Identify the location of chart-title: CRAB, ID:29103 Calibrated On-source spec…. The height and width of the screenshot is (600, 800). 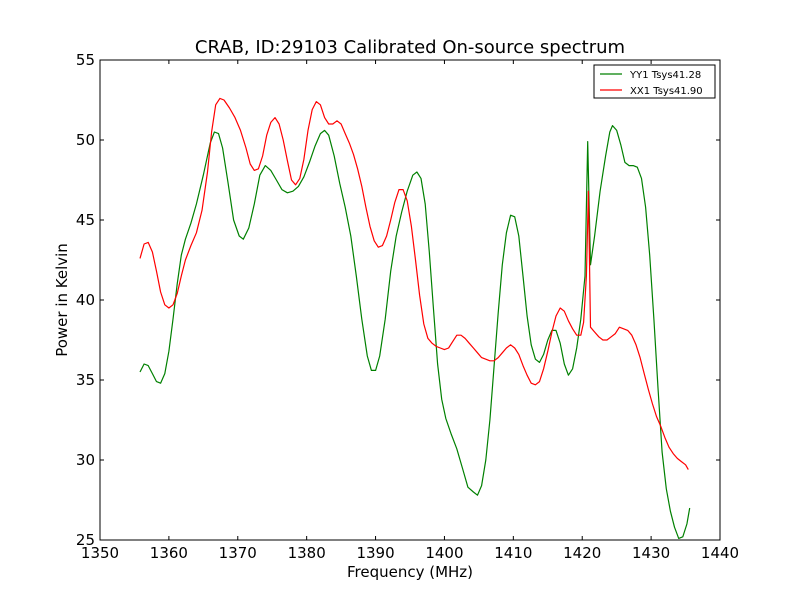
(410, 47).